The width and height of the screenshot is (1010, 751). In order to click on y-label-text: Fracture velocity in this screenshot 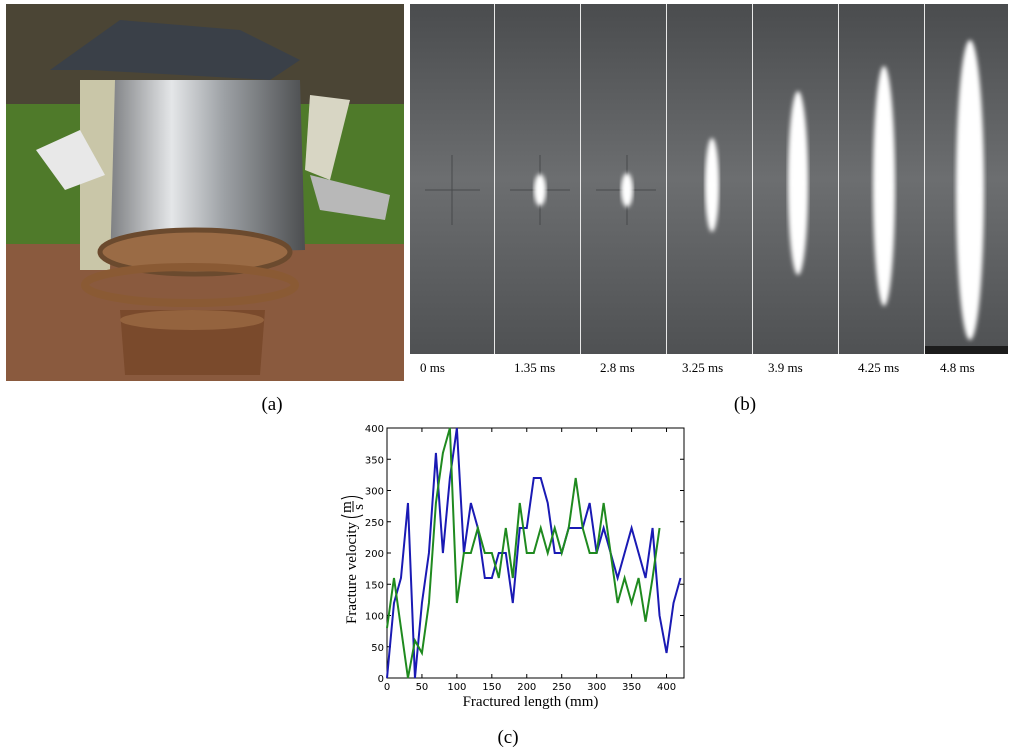, I will do `click(352, 572)`.